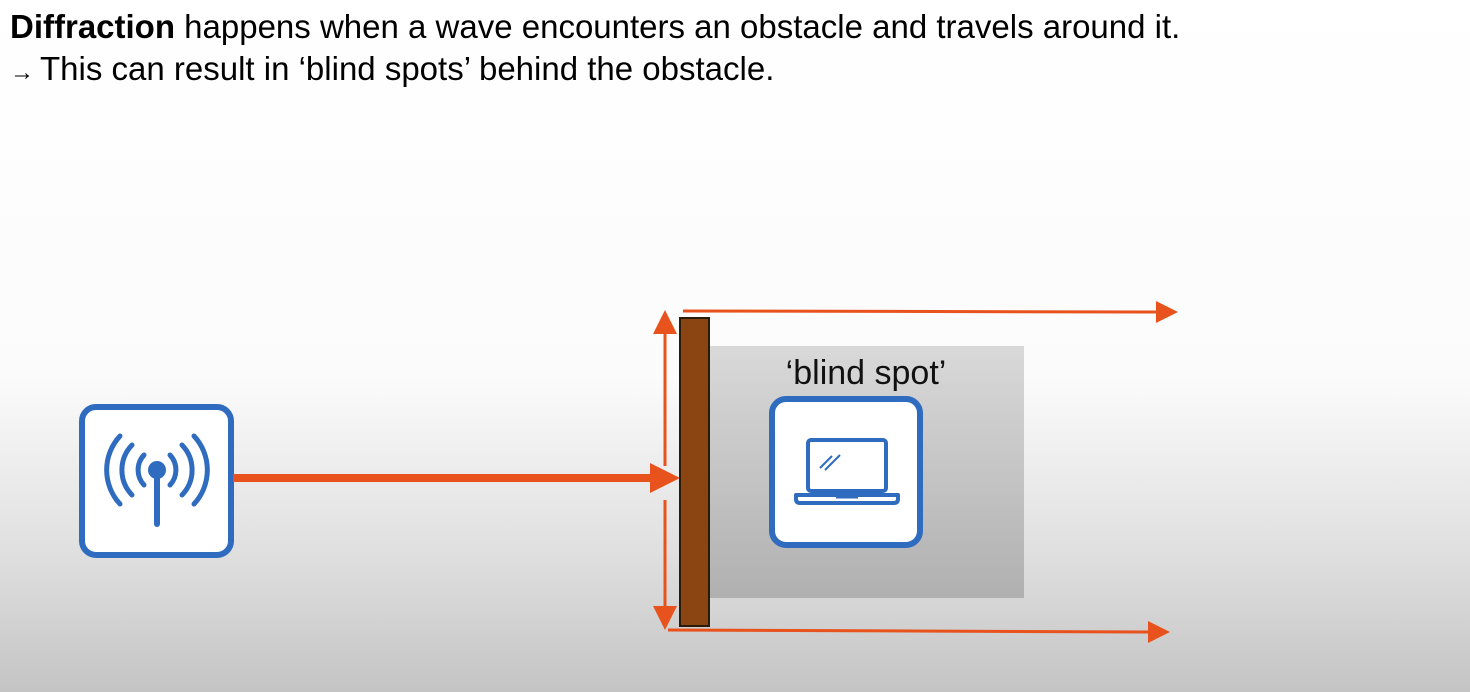  Describe the element at coordinates (846, 472) in the screenshot. I see `laptop-icon` at that location.